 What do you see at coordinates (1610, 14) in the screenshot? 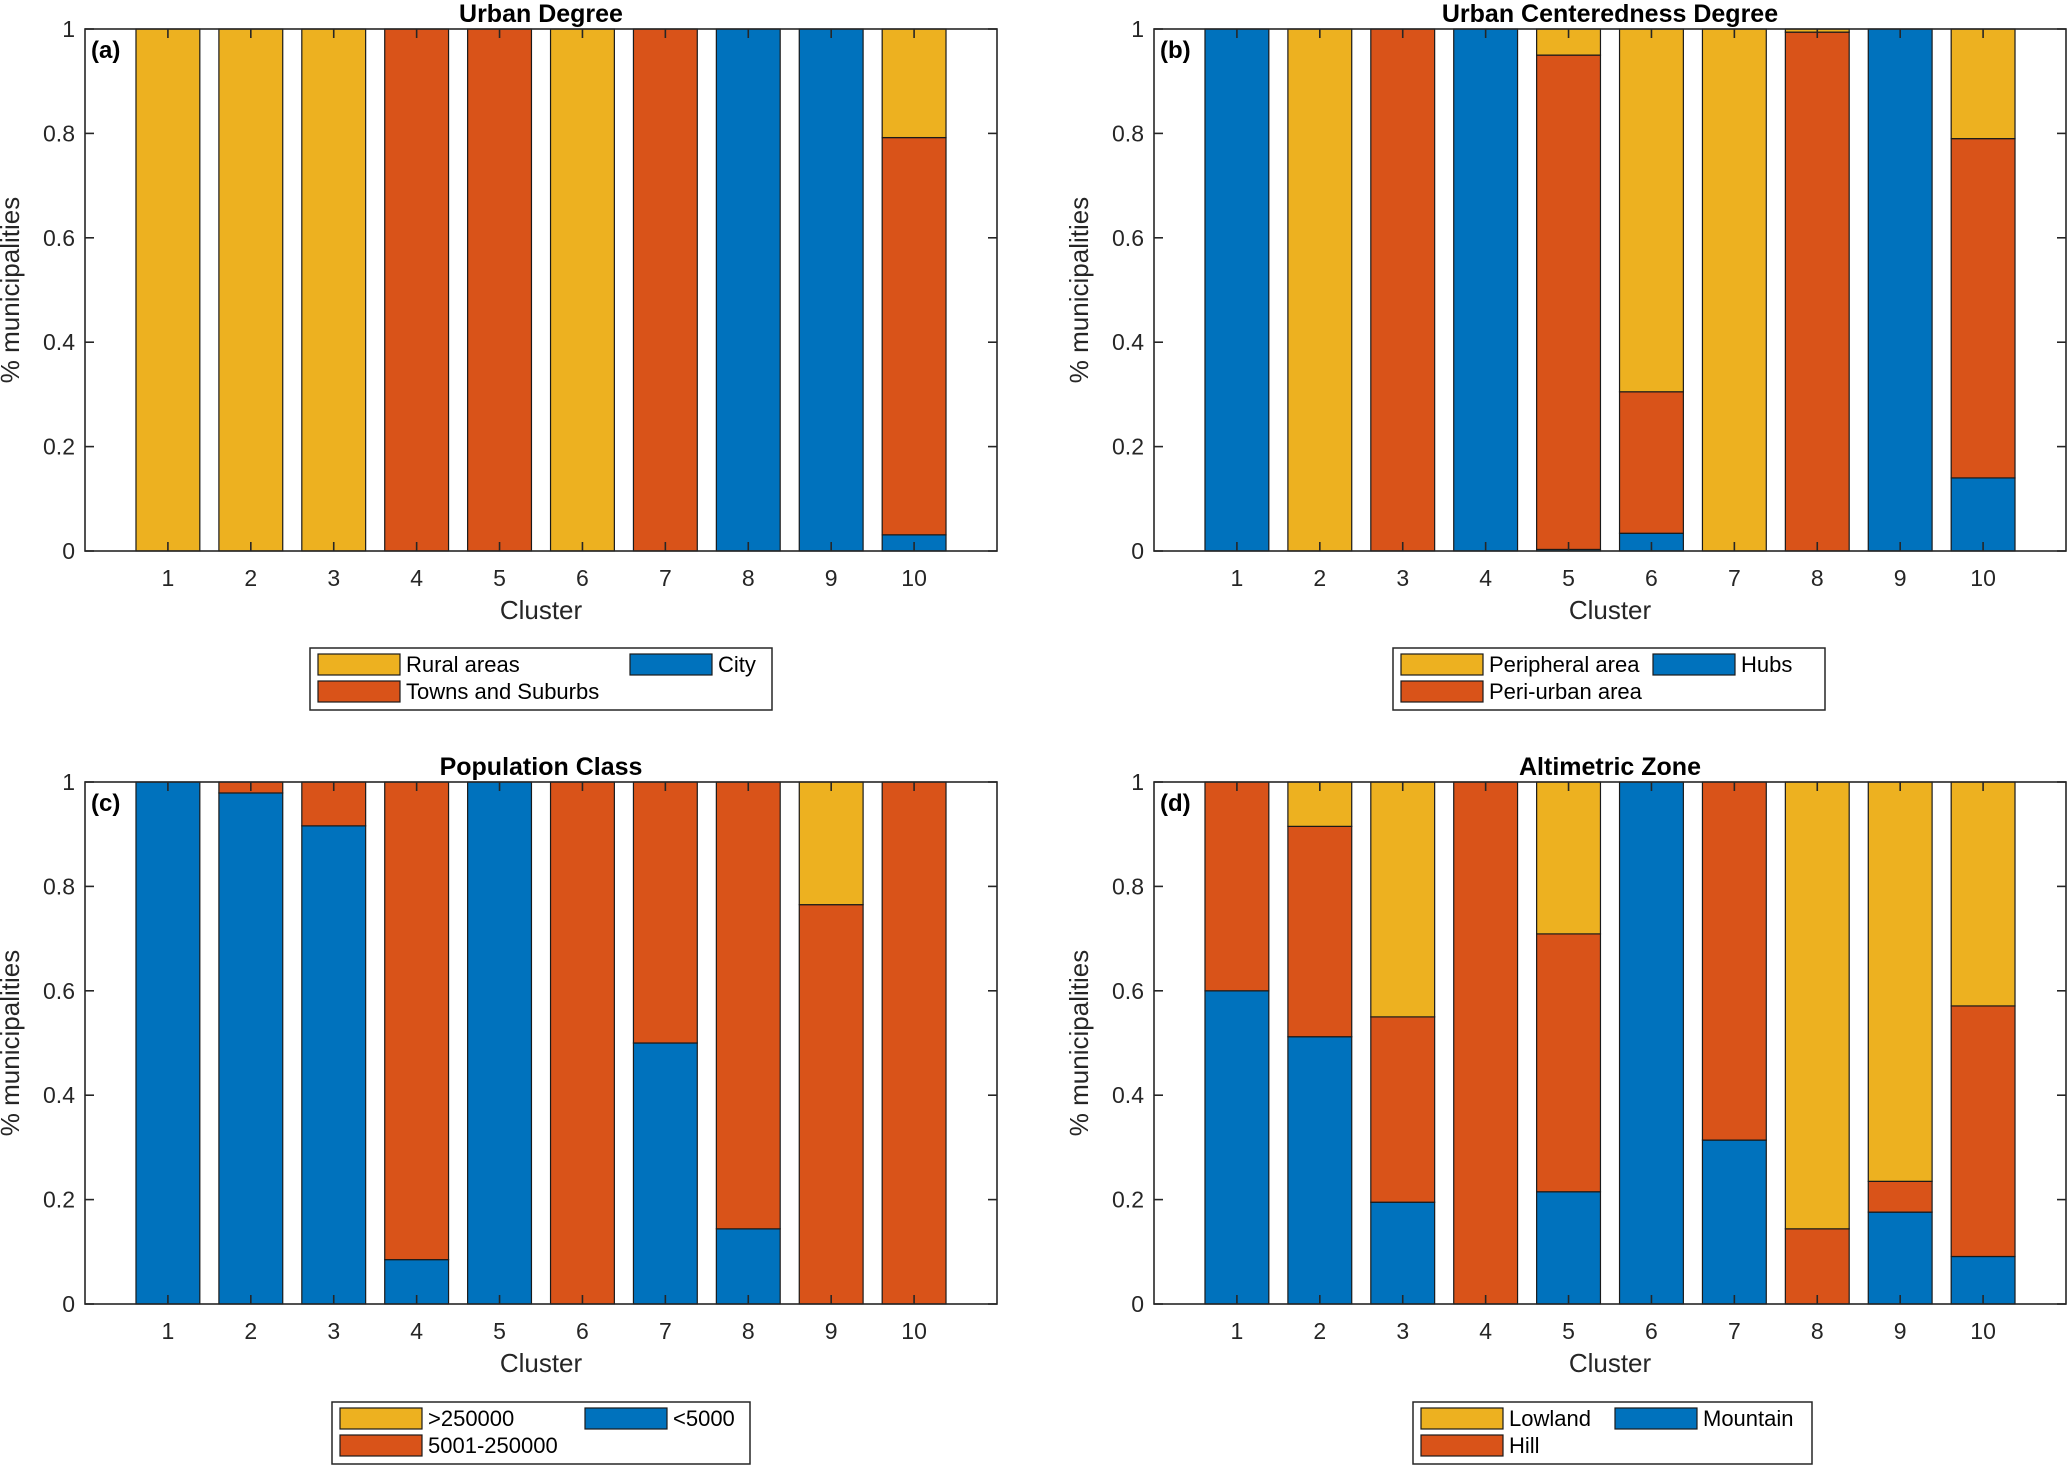
I see `chart-title: Urban Centeredness Degree` at bounding box center [1610, 14].